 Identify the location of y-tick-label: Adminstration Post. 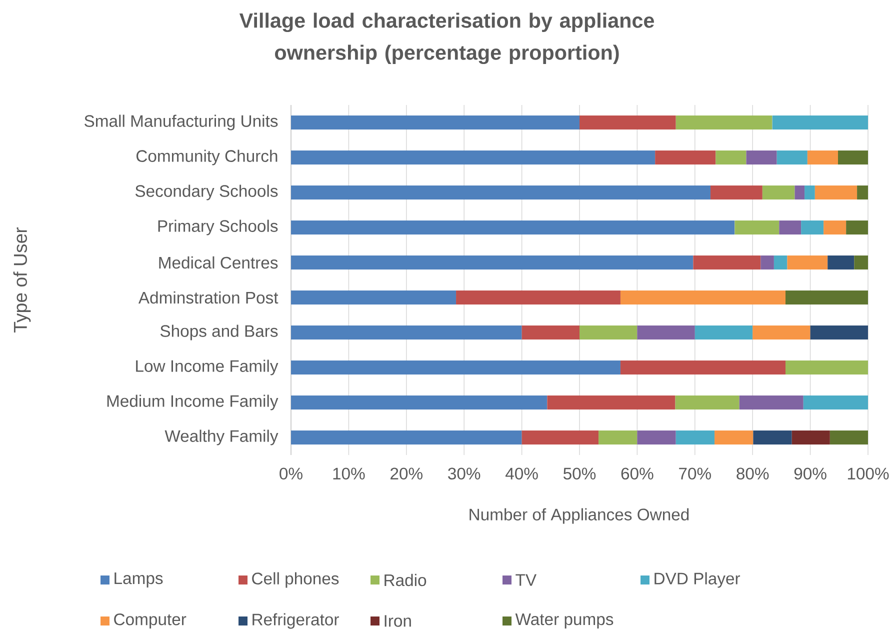
(208, 297).